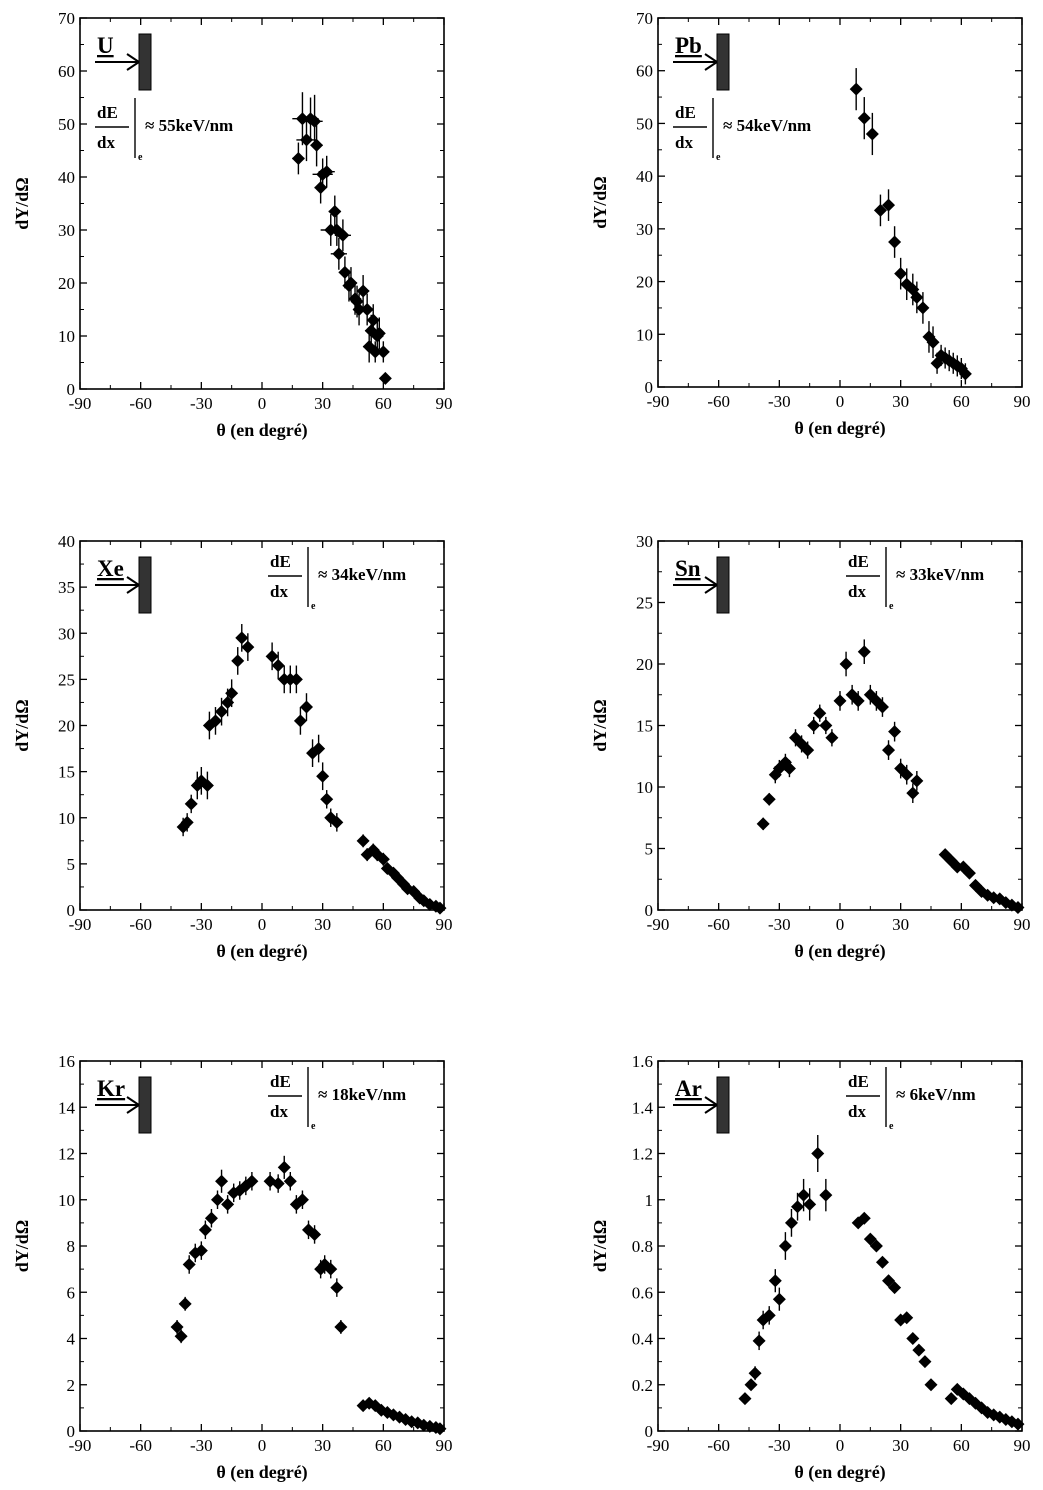 This screenshot has height=1490, width=1043. What do you see at coordinates (600, 725) in the screenshot?
I see `y-axis-label: dY/dΩ` at bounding box center [600, 725].